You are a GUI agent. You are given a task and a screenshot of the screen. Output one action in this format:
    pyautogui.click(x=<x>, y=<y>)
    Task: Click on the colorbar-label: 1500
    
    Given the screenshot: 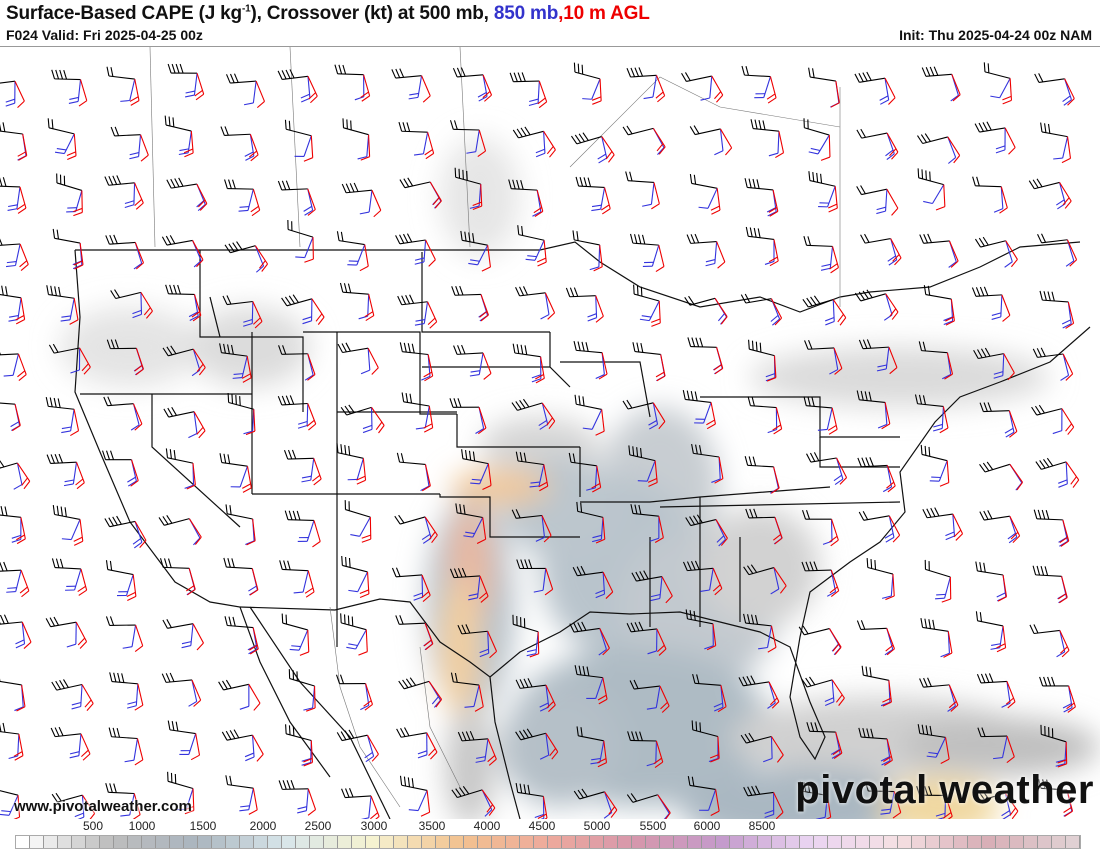 What is the action you would take?
    pyautogui.click(x=203, y=826)
    